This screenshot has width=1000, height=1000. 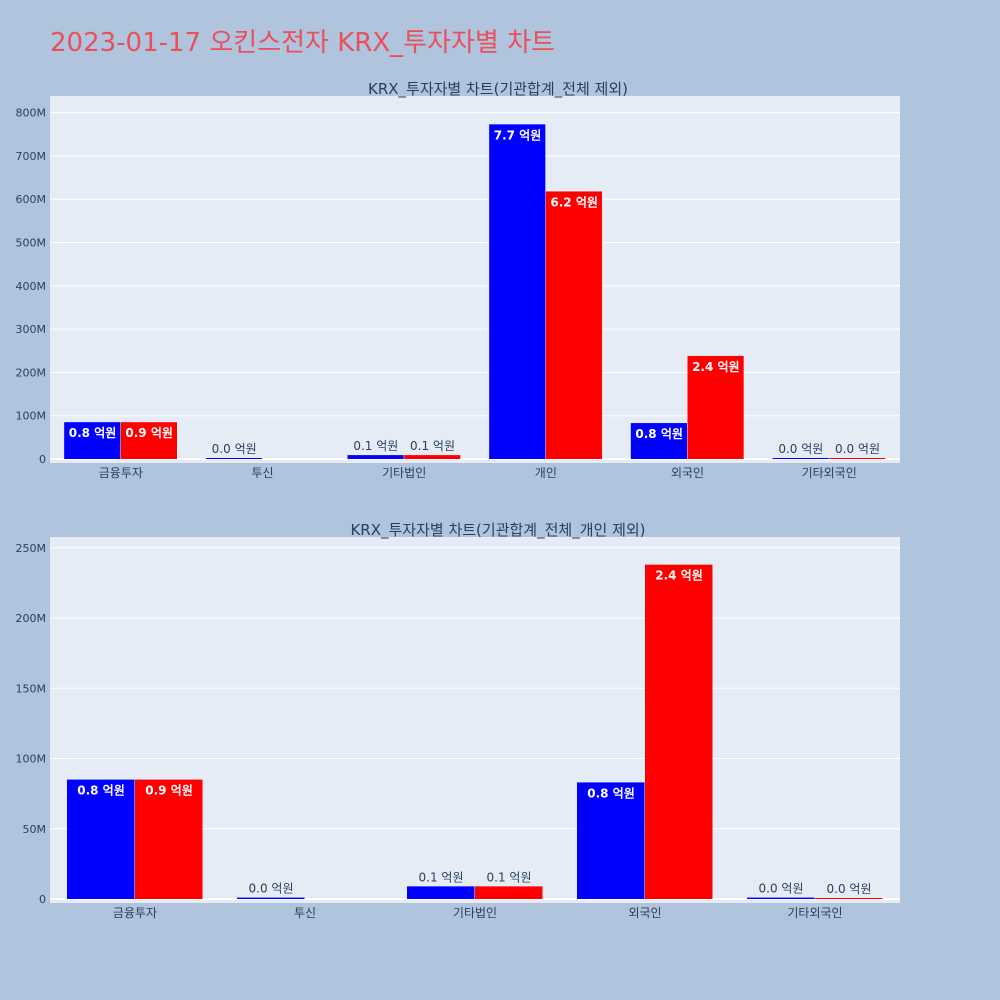 I want to click on y-tick-label: 800M, so click(x=31, y=113).